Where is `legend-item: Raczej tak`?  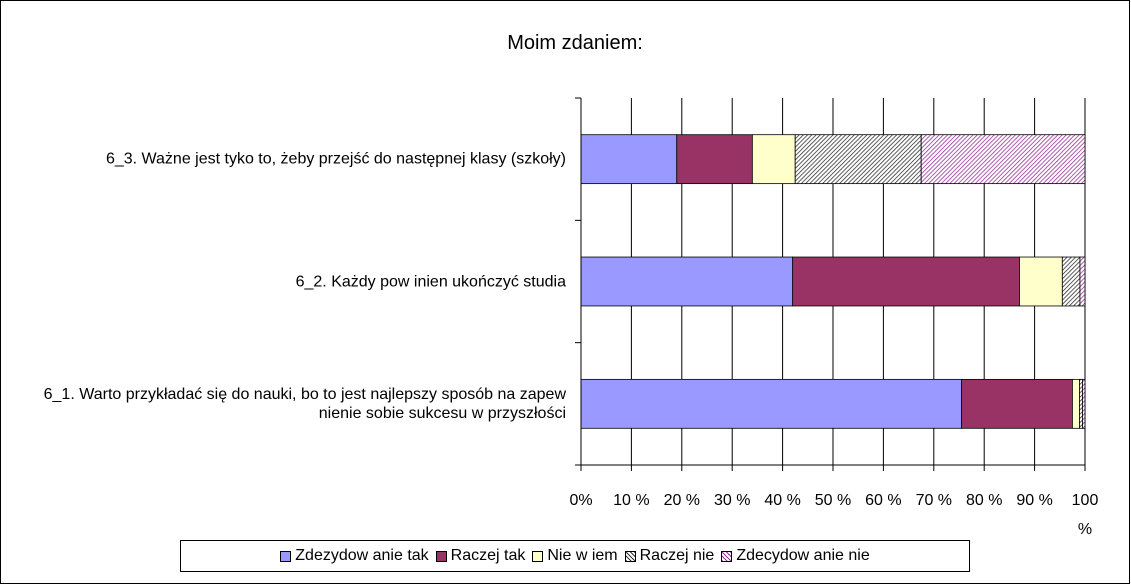
legend-item: Raczej tak is located at coordinates (480, 556).